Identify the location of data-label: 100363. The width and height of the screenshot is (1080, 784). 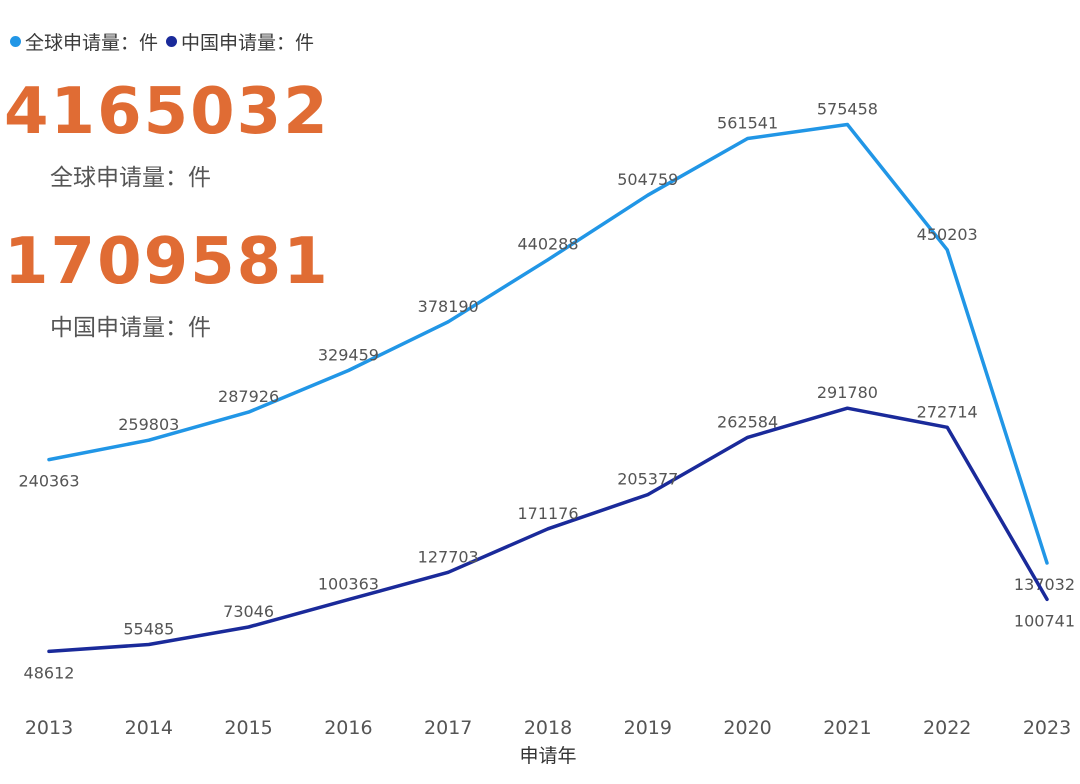
(348, 584).